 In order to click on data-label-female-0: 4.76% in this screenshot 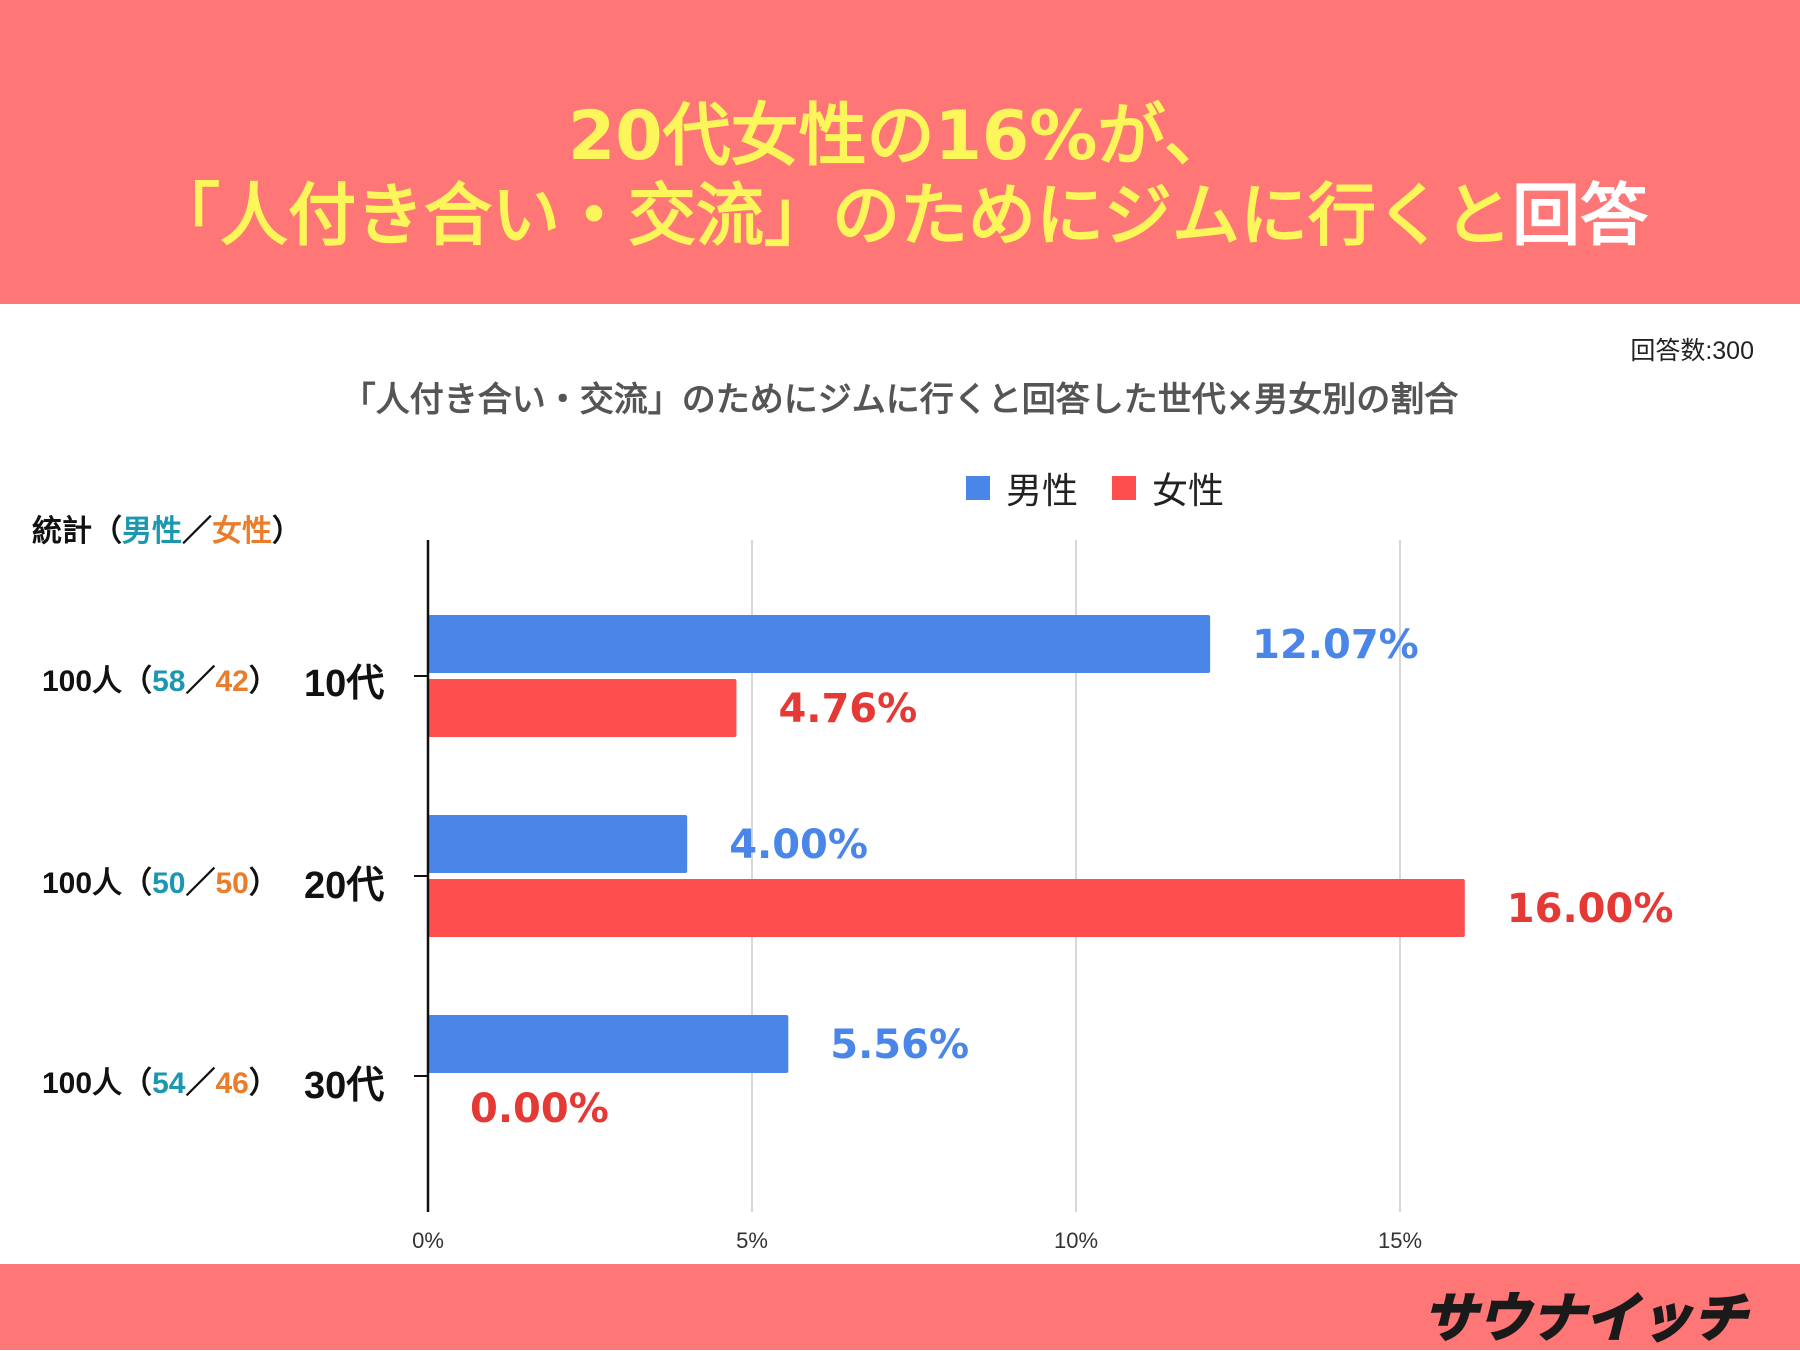, I will do `click(847, 709)`.